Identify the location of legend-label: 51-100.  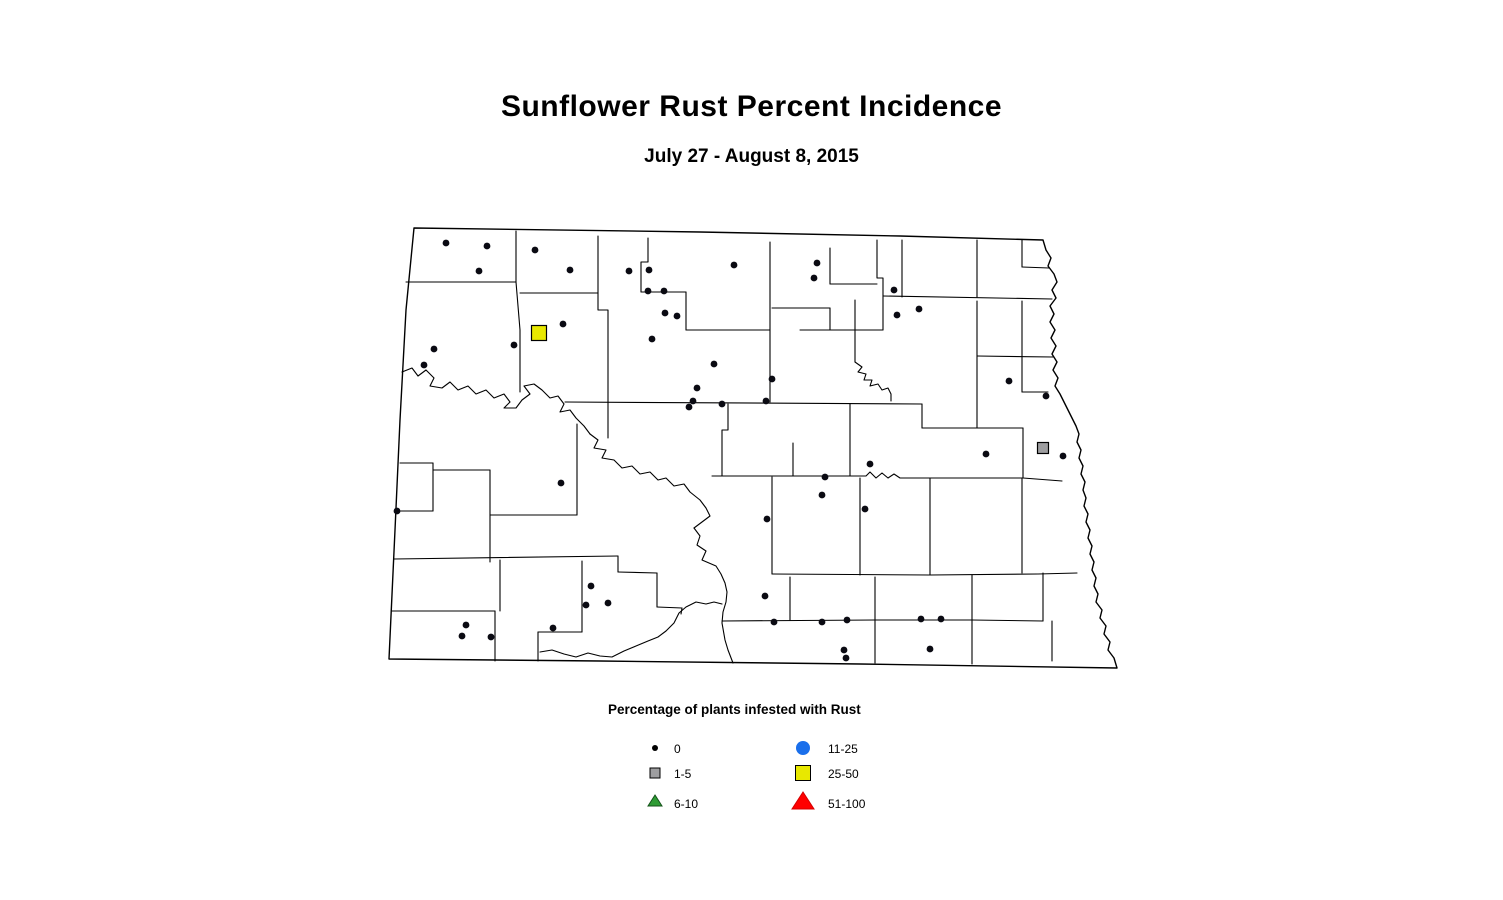
(847, 804).